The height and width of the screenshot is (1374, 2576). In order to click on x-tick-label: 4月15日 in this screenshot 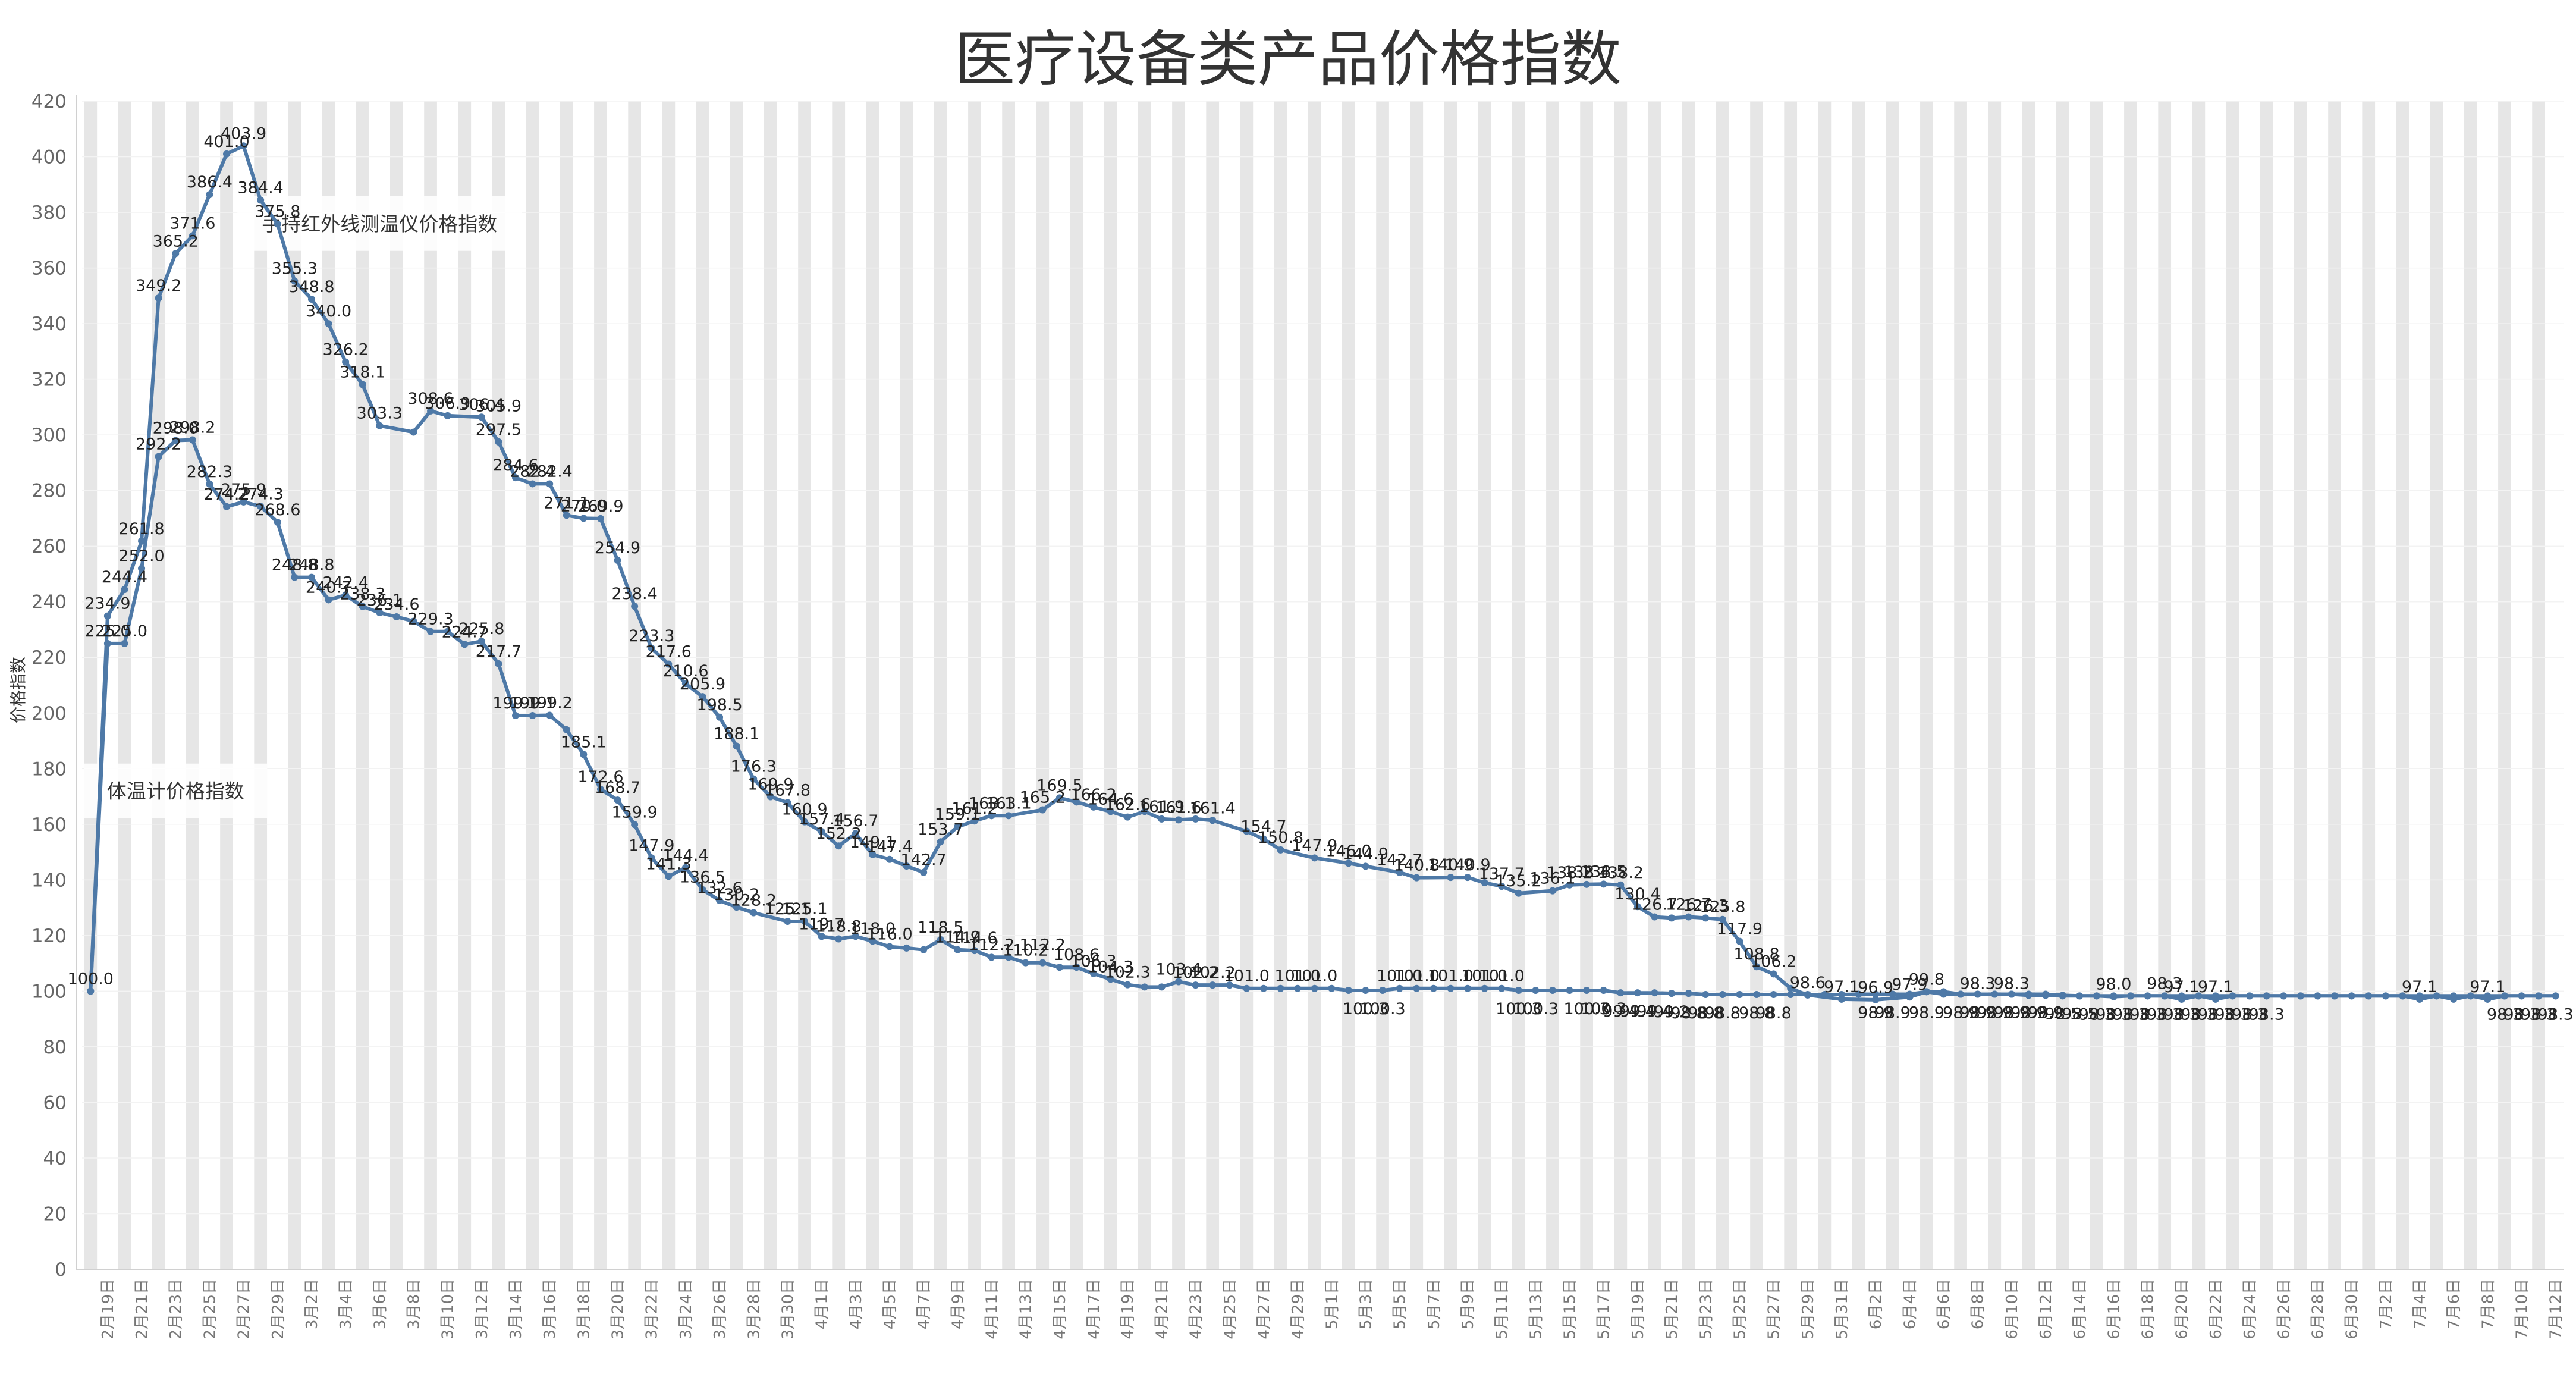, I will do `click(1060, 1309)`.